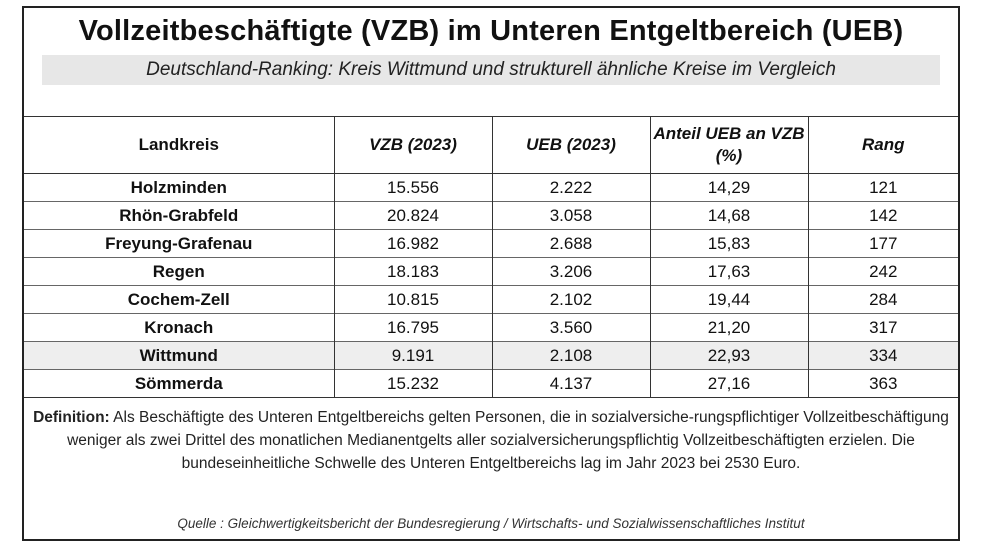 The image size is (983, 553). I want to click on table-row-highlighted: Wittmund 9.191 2.108 22,93 334, so click(491, 355).